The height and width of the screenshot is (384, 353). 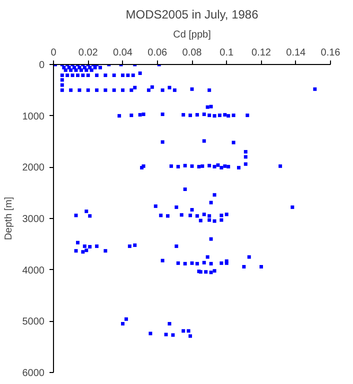 What do you see at coordinates (53, 53) in the screenshot?
I see `x-tick-label: 0` at bounding box center [53, 53].